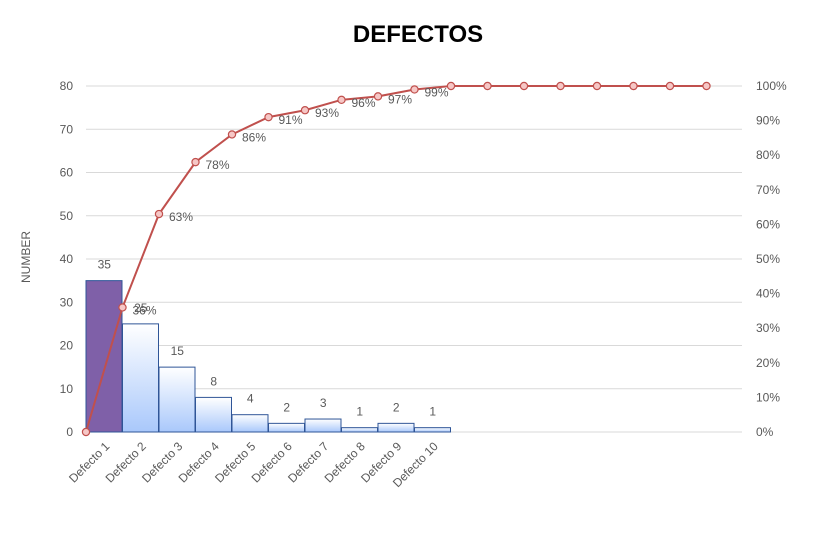 Image resolution: width=836 pixels, height=536 pixels. I want to click on y-tick-label: 70, so click(67, 129).